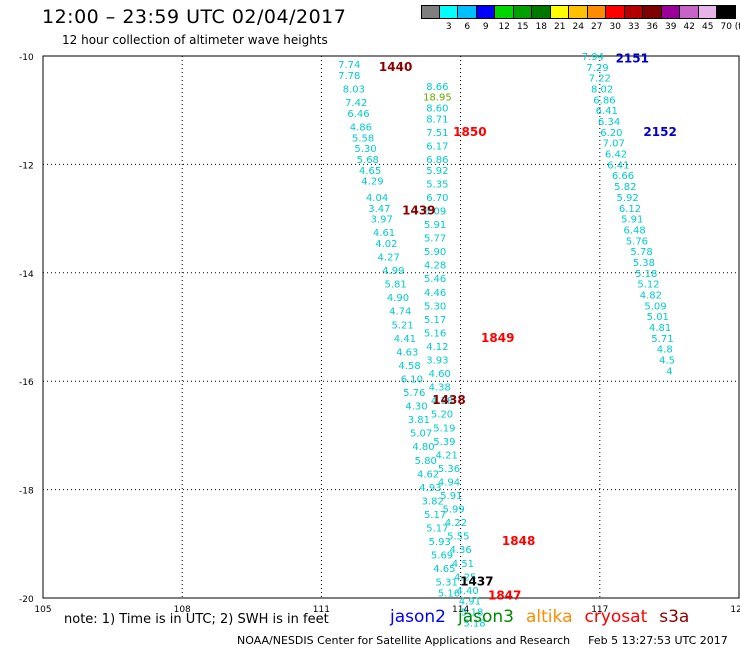 This screenshot has width=740, height=650. Describe the element at coordinates (437, 160) in the screenshot. I see `wave-height-value: 6.86` at that location.